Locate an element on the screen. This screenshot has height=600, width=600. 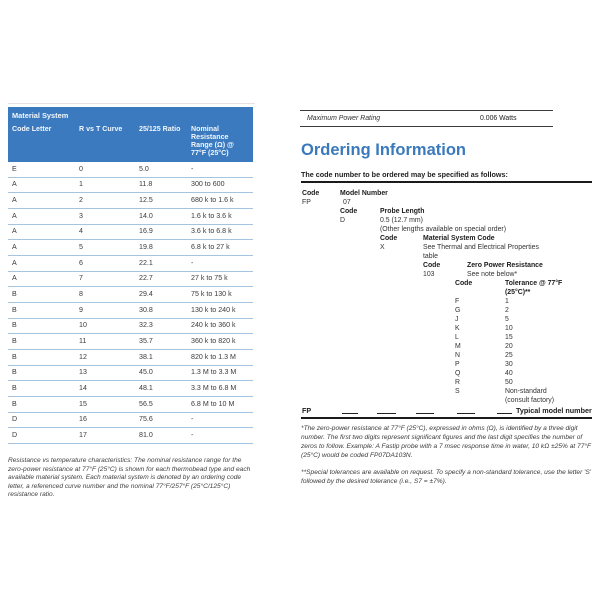
table-row: B 14 48.1 3.3 M to 6.8 M is located at coordinates (131, 389).